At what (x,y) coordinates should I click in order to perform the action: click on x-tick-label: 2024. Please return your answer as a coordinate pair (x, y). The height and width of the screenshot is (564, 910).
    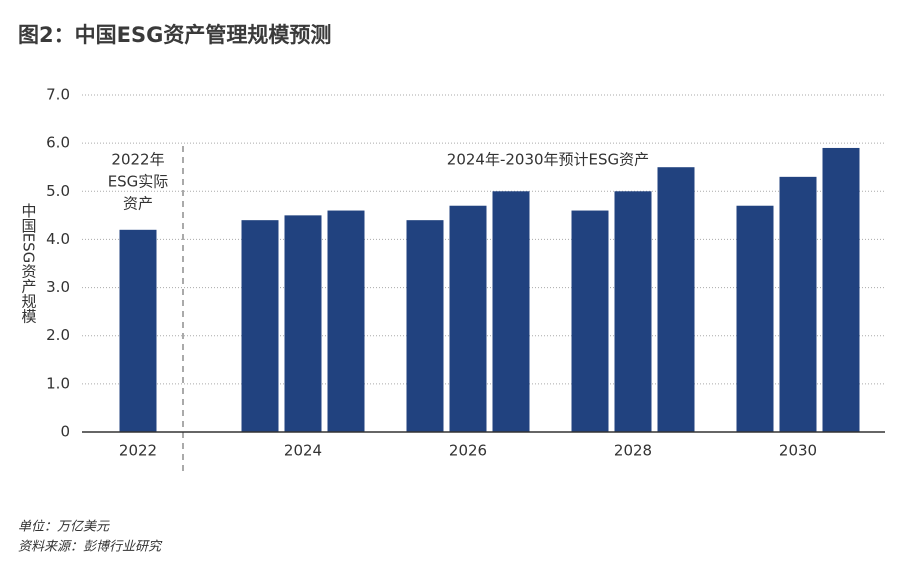
    Looking at the image, I should click on (303, 451).